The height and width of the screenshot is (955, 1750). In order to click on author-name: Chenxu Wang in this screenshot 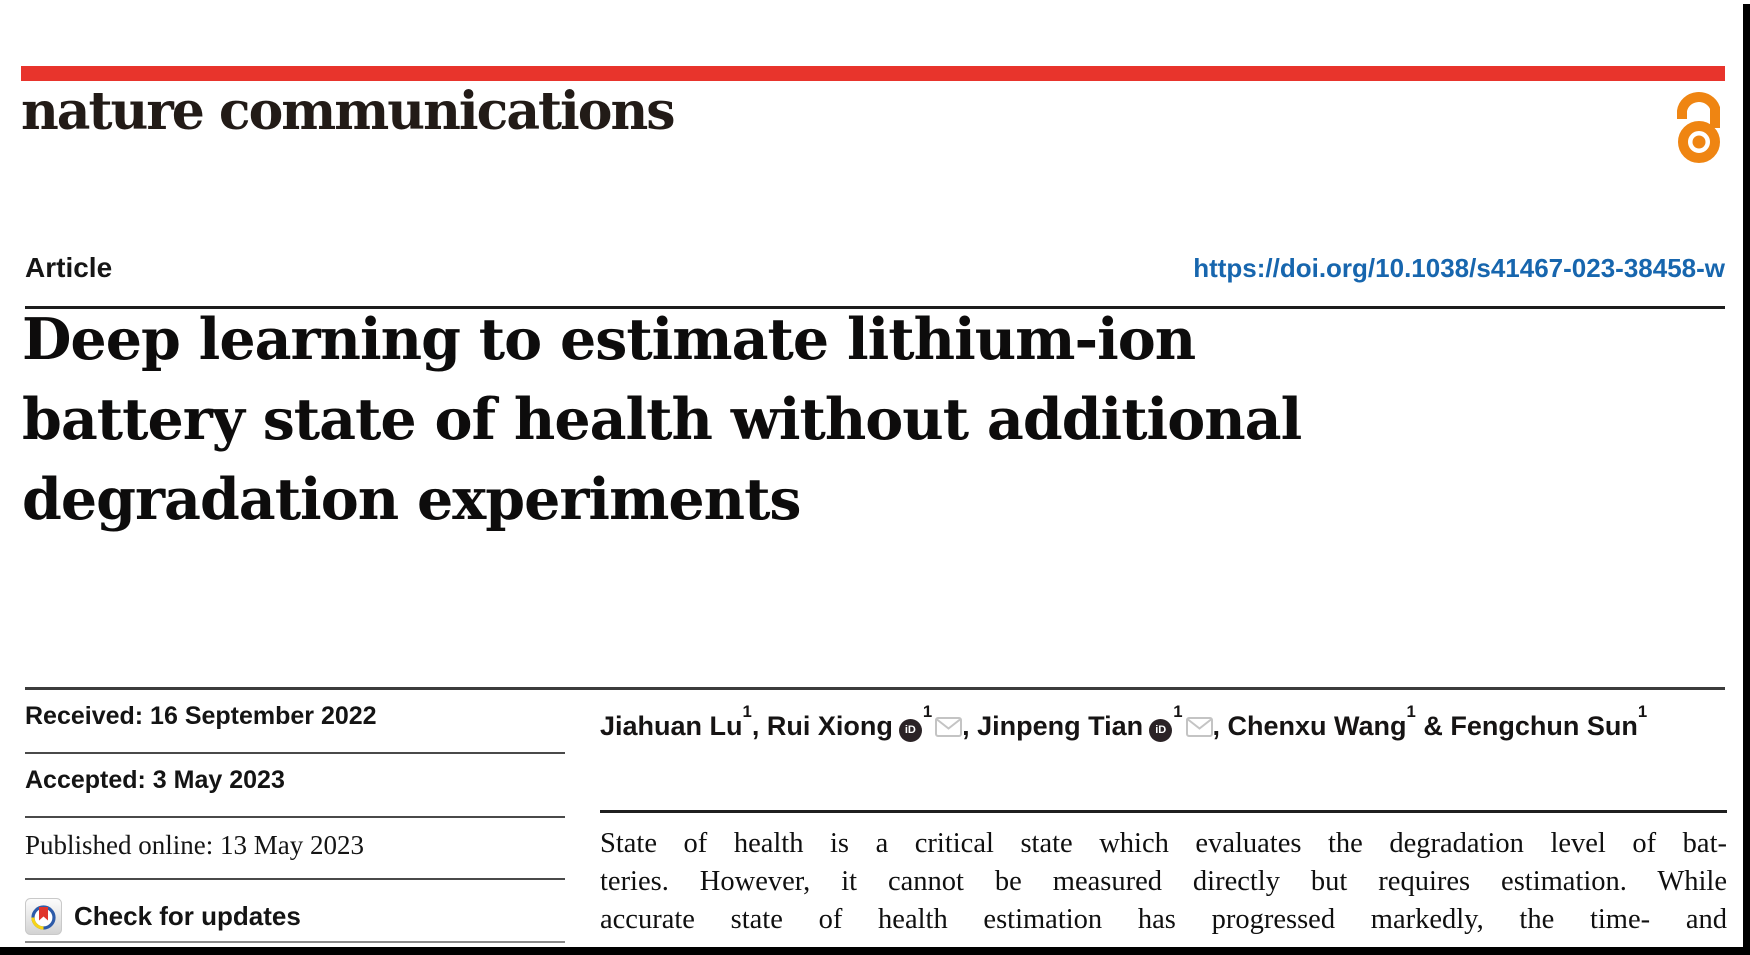, I will do `click(1317, 726)`.